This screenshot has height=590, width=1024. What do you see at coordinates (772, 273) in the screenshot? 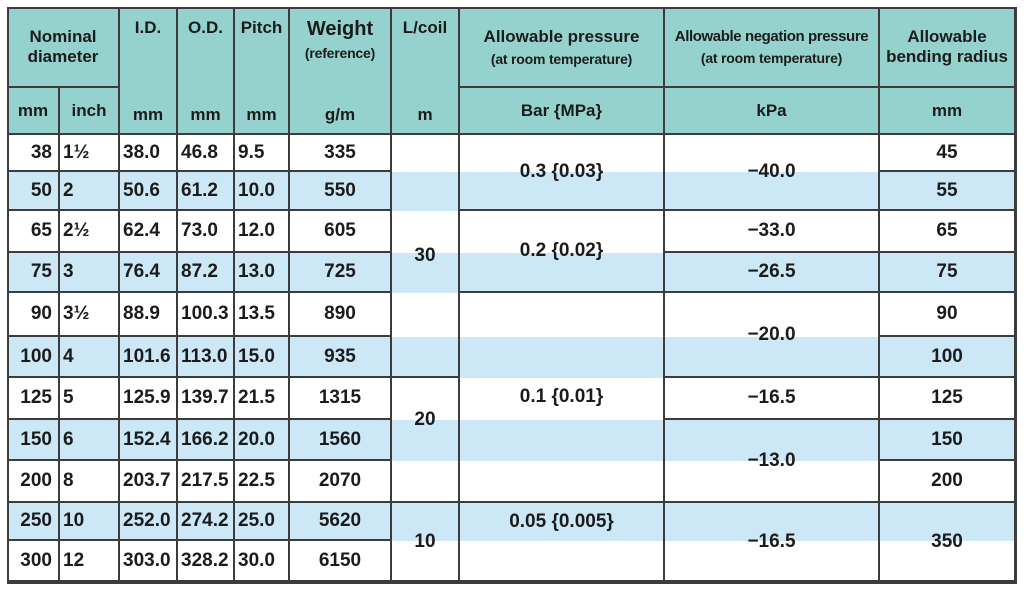
I see `merged-cell: −26.5` at bounding box center [772, 273].